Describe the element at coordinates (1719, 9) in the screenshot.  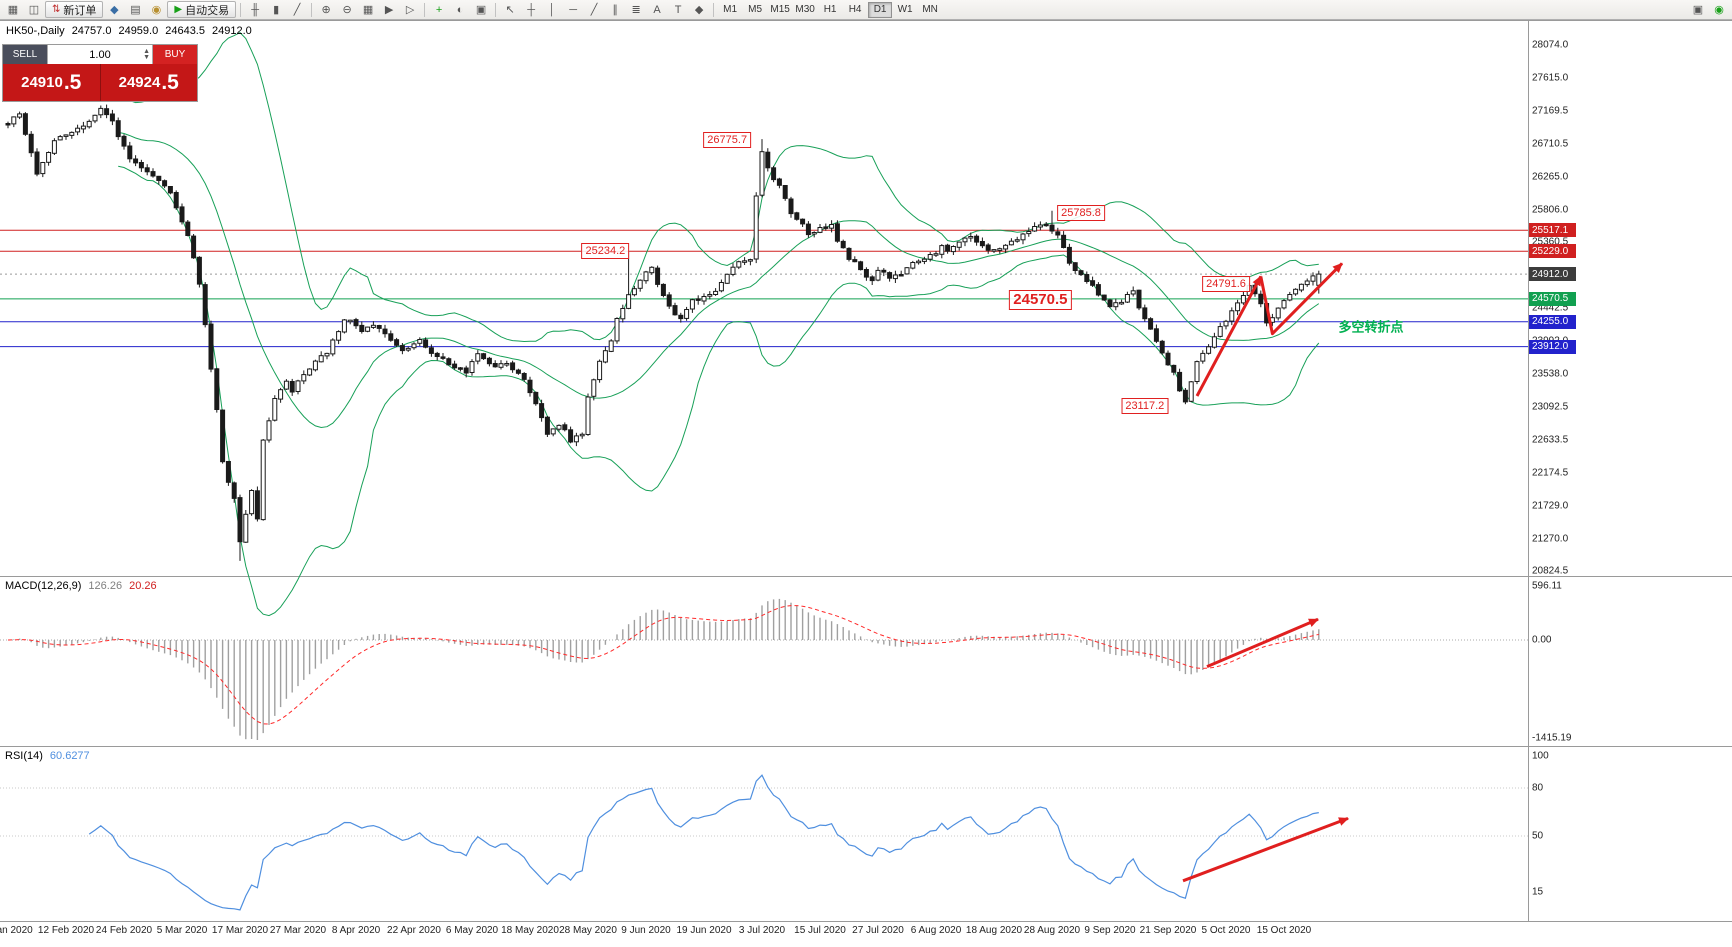
I see `community-icon: ◉` at that location.